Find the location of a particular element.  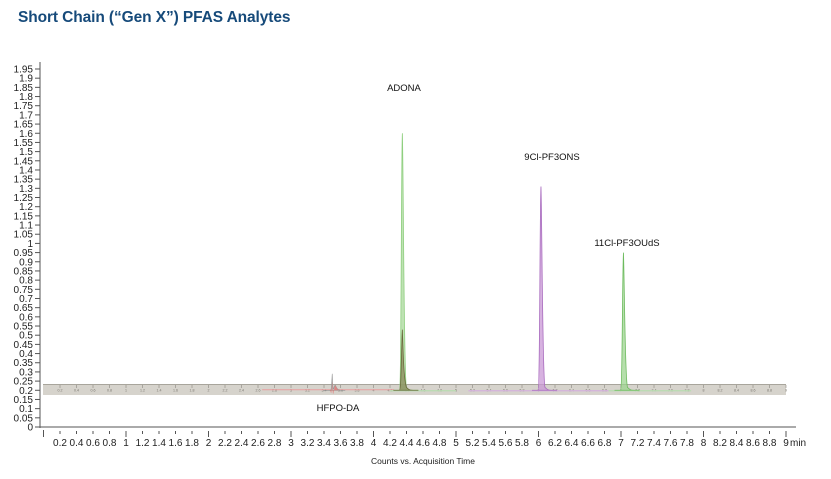

x-tick-label: 7.6 is located at coordinates (671, 443).